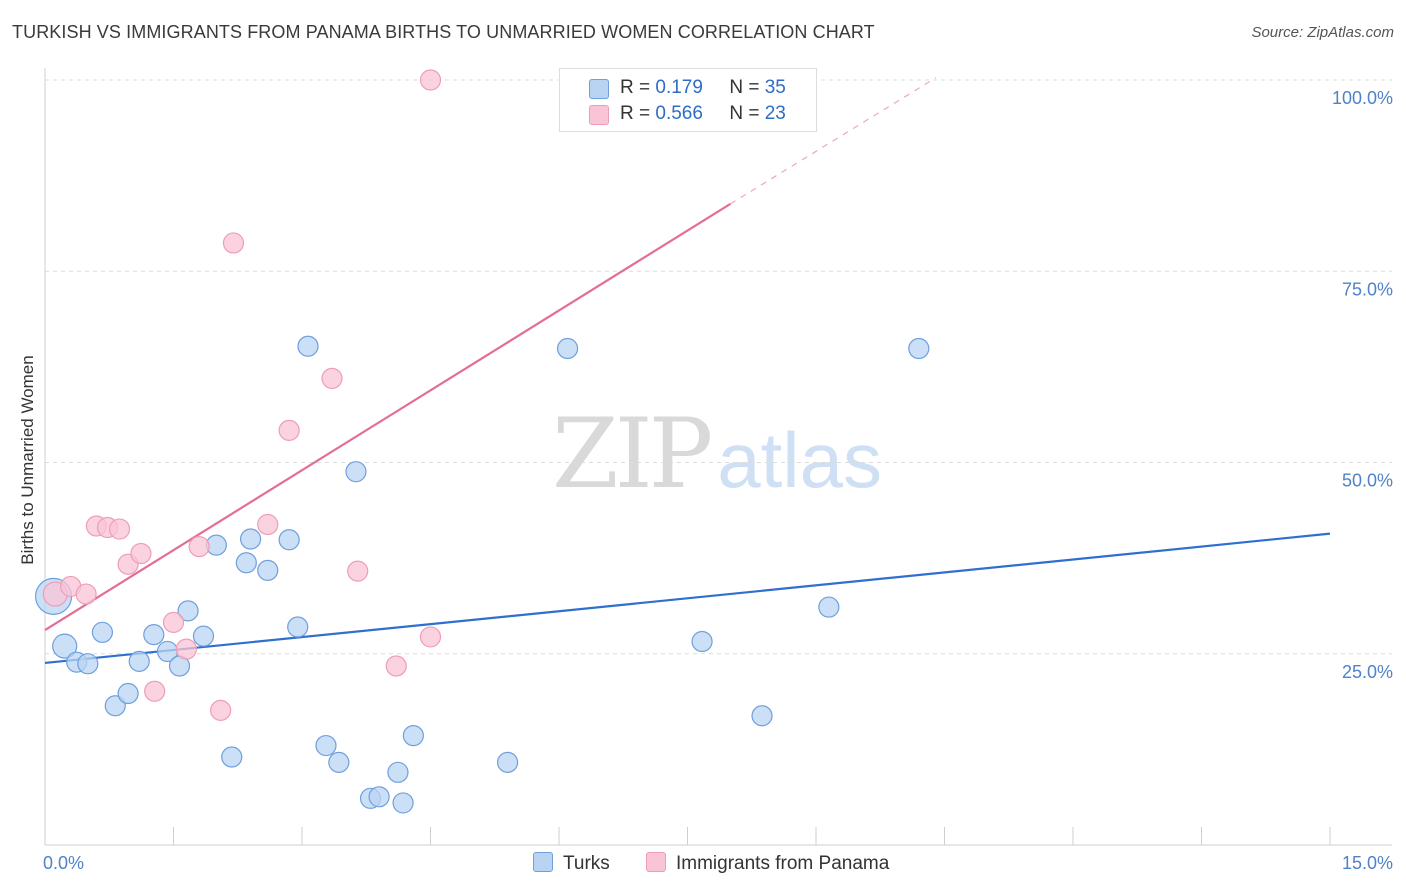 Image resolution: width=1406 pixels, height=892 pixels. What do you see at coordinates (688, 100) in the screenshot?
I see `correlation-legend: R = 0.179 N = 35 R = 0.566 N = 23` at bounding box center [688, 100].